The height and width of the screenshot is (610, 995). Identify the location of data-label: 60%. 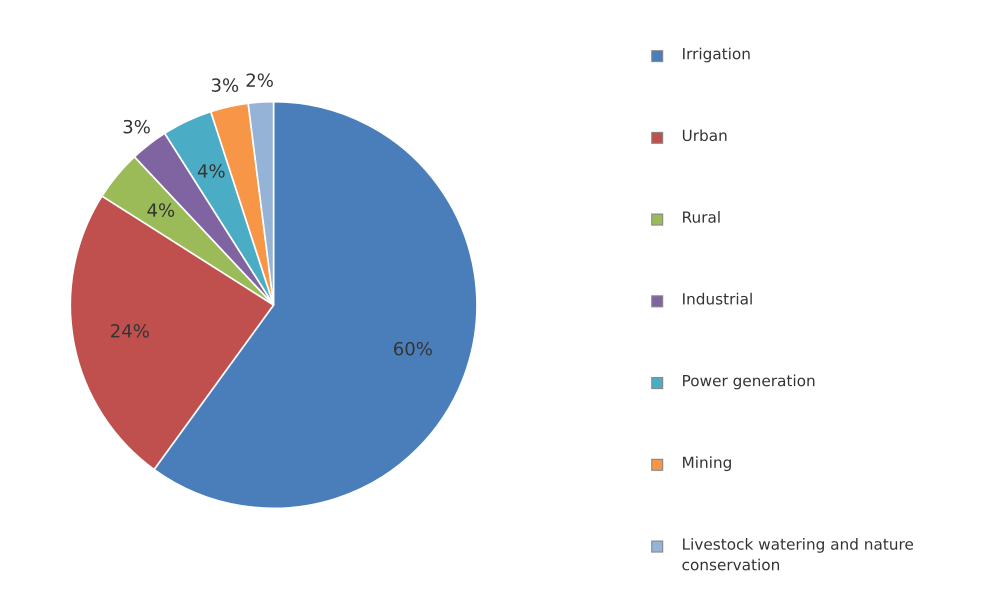
(413, 349).